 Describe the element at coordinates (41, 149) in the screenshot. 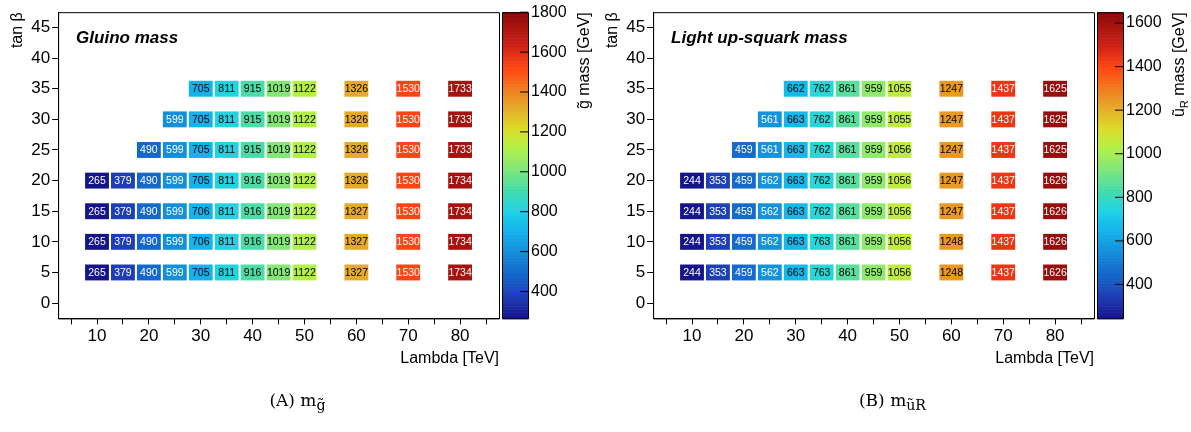

I see `y-tick-label: 25` at that location.